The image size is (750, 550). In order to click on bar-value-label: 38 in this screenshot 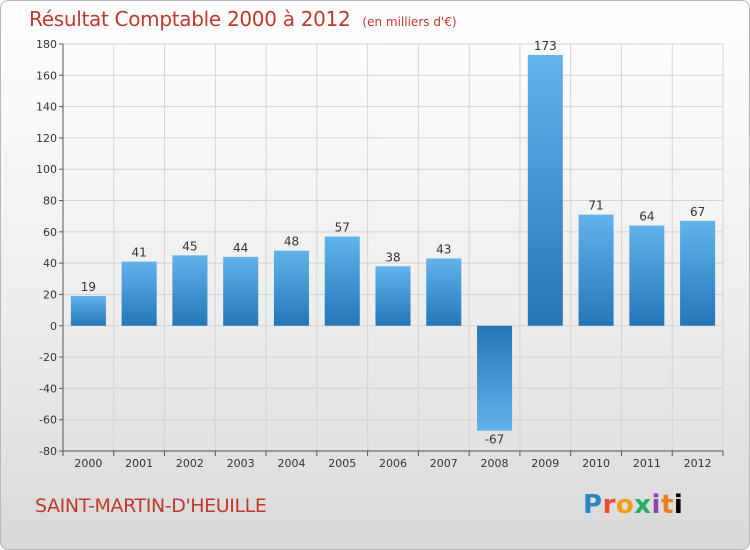, I will do `click(392, 257)`.